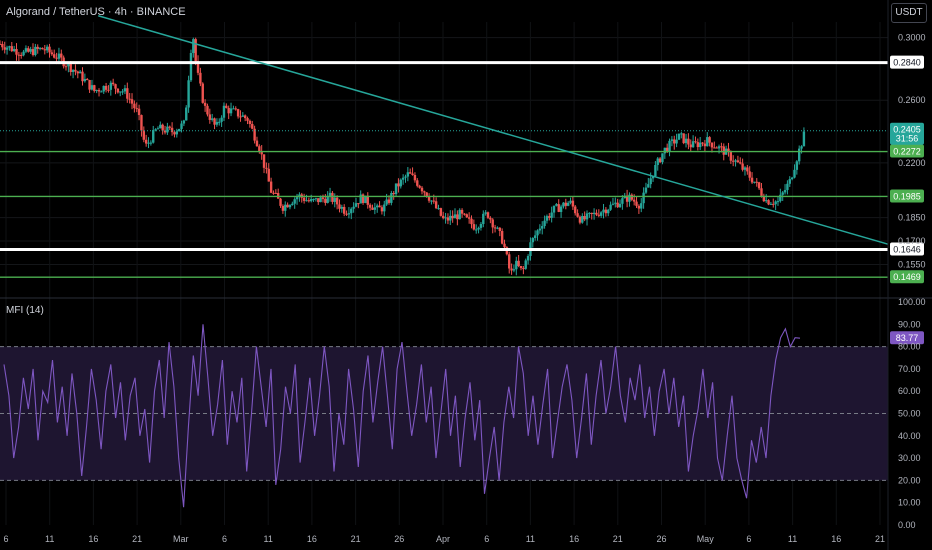 This screenshot has width=932, height=550. I want to click on level-price-badge, so click(907, 277).